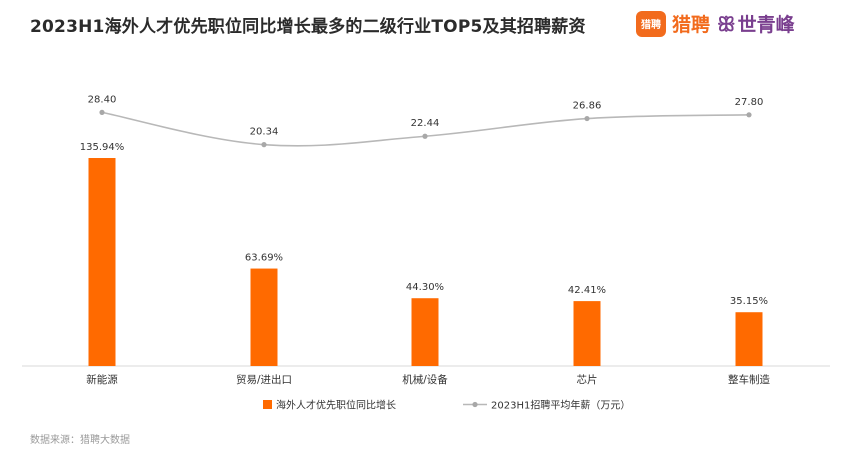  Describe the element at coordinates (336, 405) in the screenshot. I see `legend-bar-label: 海外人才优先职位同比增长` at that location.